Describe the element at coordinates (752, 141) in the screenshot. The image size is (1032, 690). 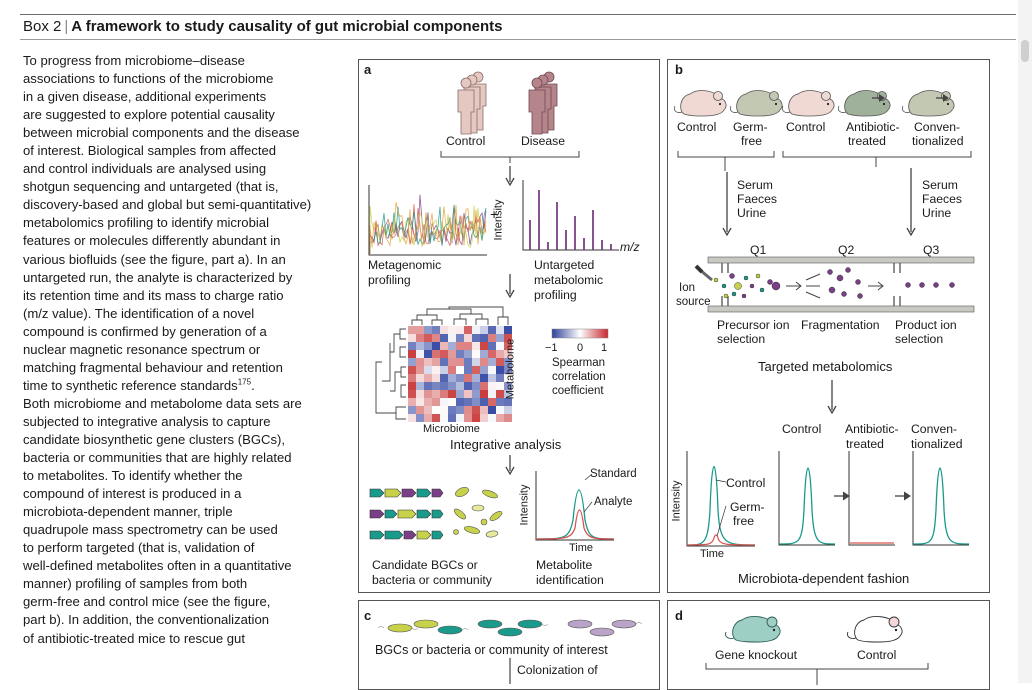
I see `mouse-label-germ-2: free` at that location.